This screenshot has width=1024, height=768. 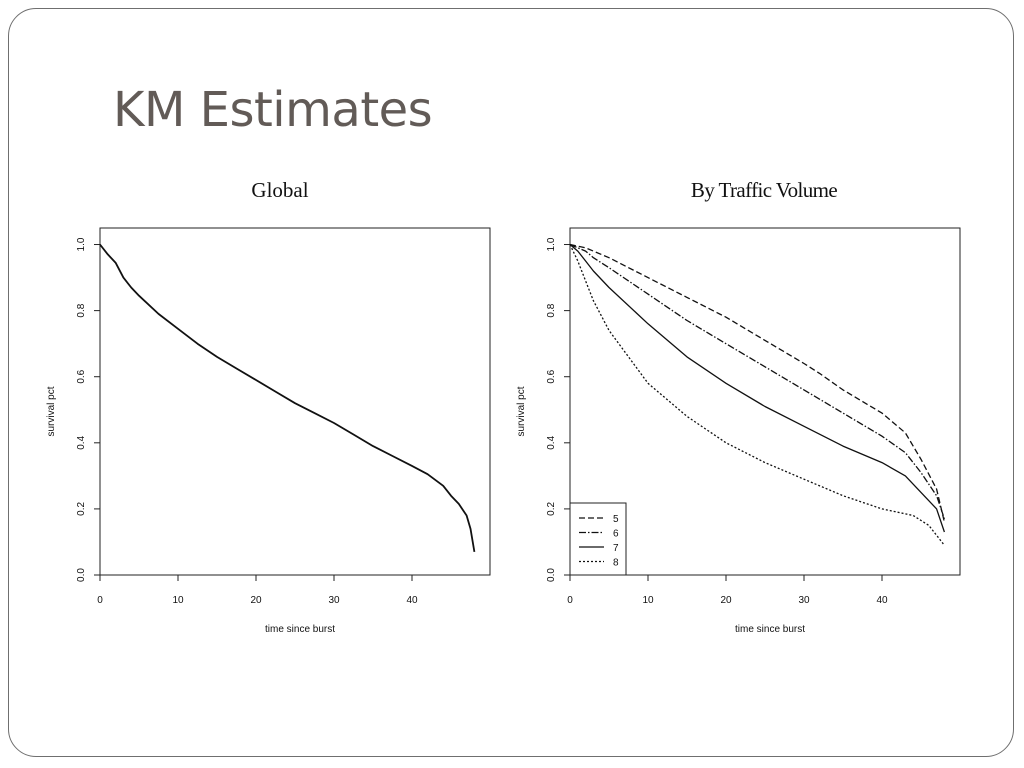 I want to click on legend-label-8: 8, so click(x=616, y=563).